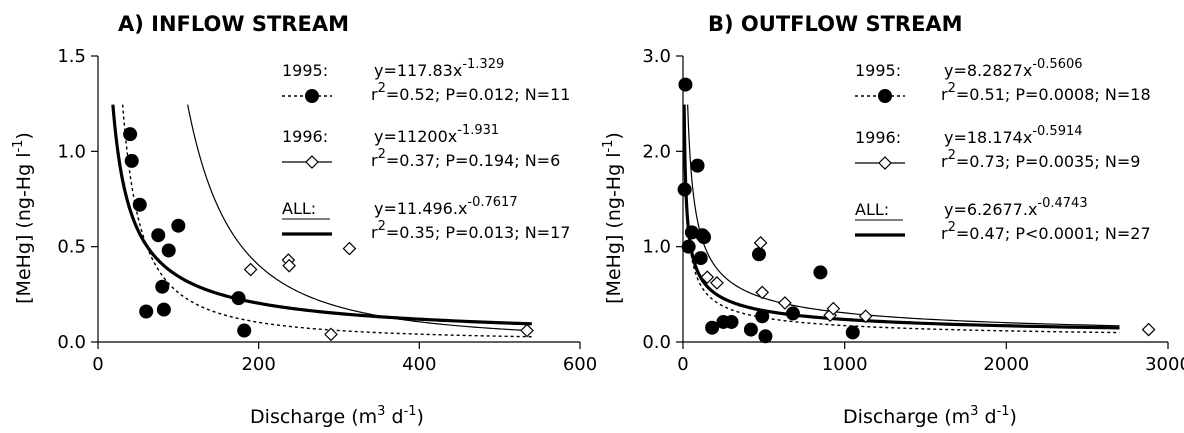  Describe the element at coordinates (436, 134) in the screenshot. I see `legend-equation: y=11200x-1.931` at that location.